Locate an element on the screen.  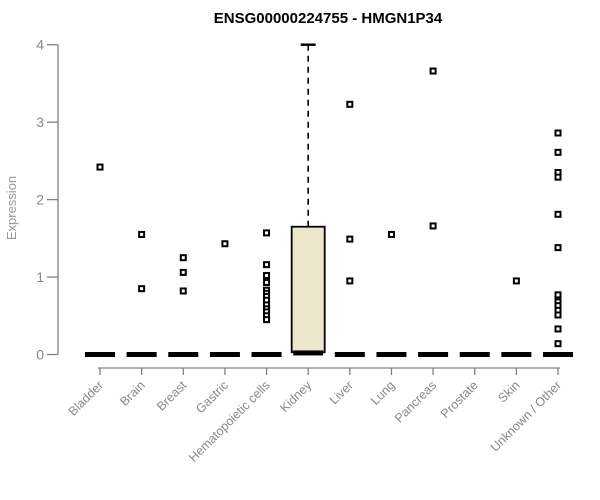
category-label: Kidney is located at coordinates (295, 396).